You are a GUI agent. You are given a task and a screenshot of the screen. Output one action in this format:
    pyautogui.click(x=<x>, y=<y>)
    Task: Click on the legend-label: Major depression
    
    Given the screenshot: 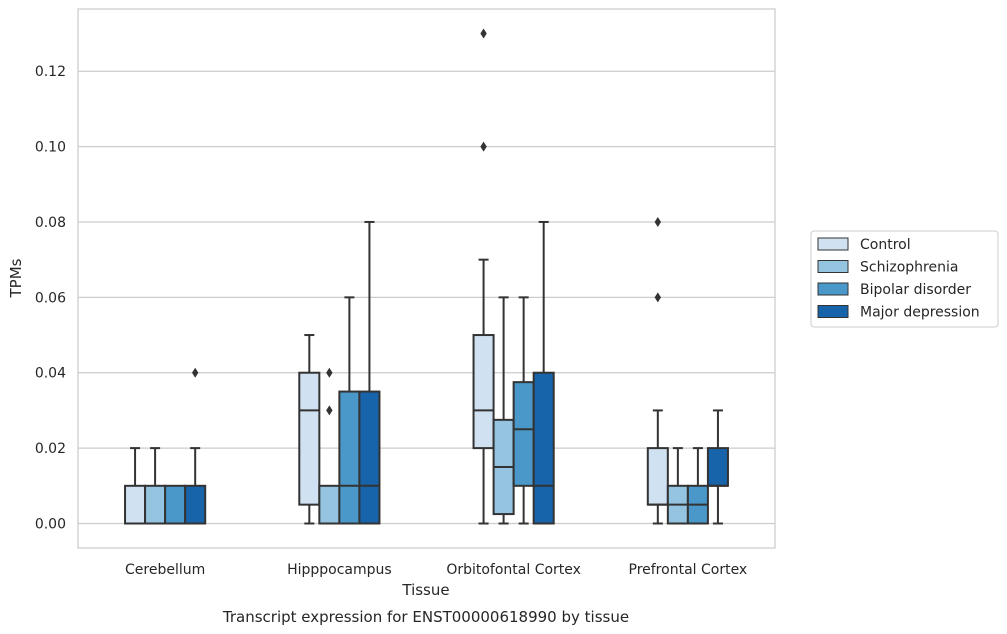 What is the action you would take?
    pyautogui.click(x=920, y=313)
    